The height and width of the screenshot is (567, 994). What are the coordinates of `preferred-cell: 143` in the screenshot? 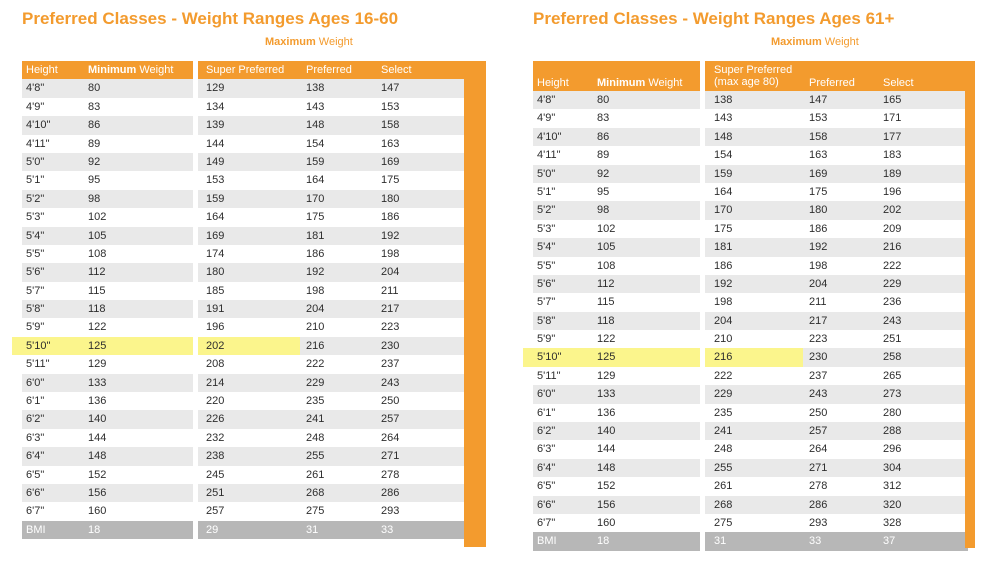 It's located at (337, 107).